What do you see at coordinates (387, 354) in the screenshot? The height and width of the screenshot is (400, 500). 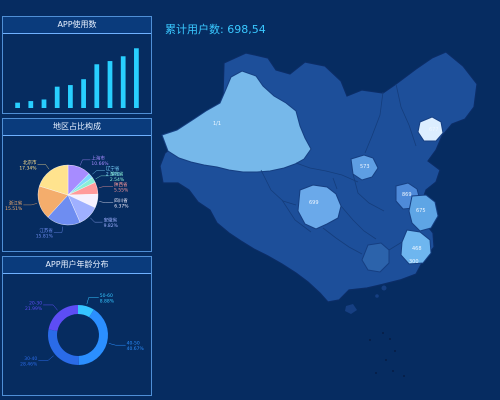 I see `map-south-china-sea-islands` at bounding box center [387, 354].